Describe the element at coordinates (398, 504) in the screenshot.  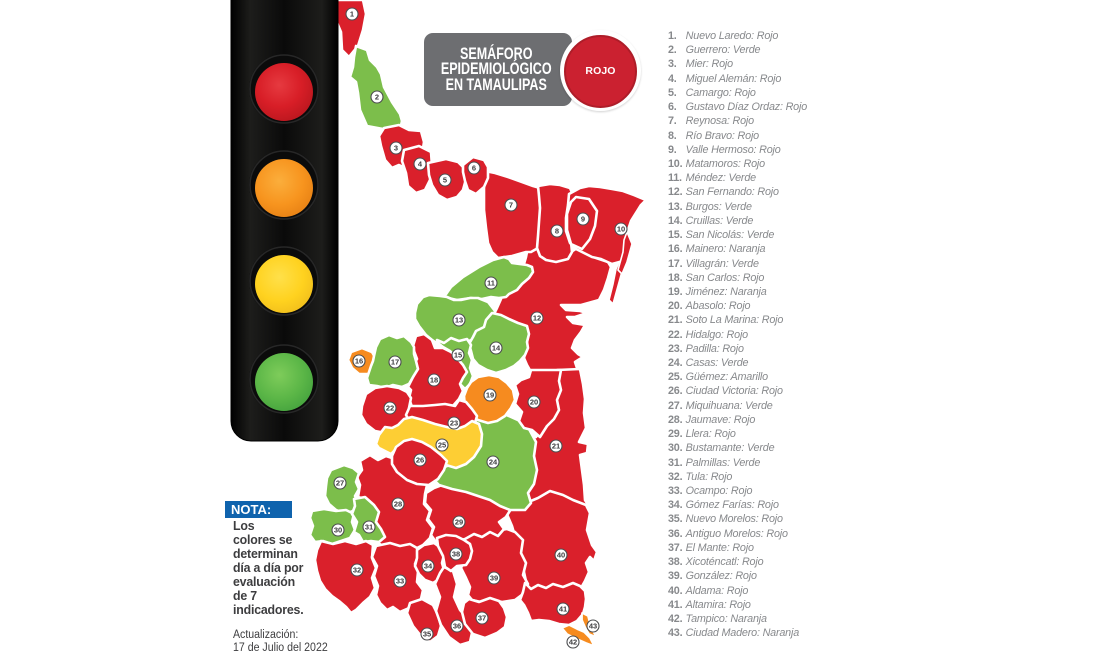
I see `svg-text: 28` at that location.